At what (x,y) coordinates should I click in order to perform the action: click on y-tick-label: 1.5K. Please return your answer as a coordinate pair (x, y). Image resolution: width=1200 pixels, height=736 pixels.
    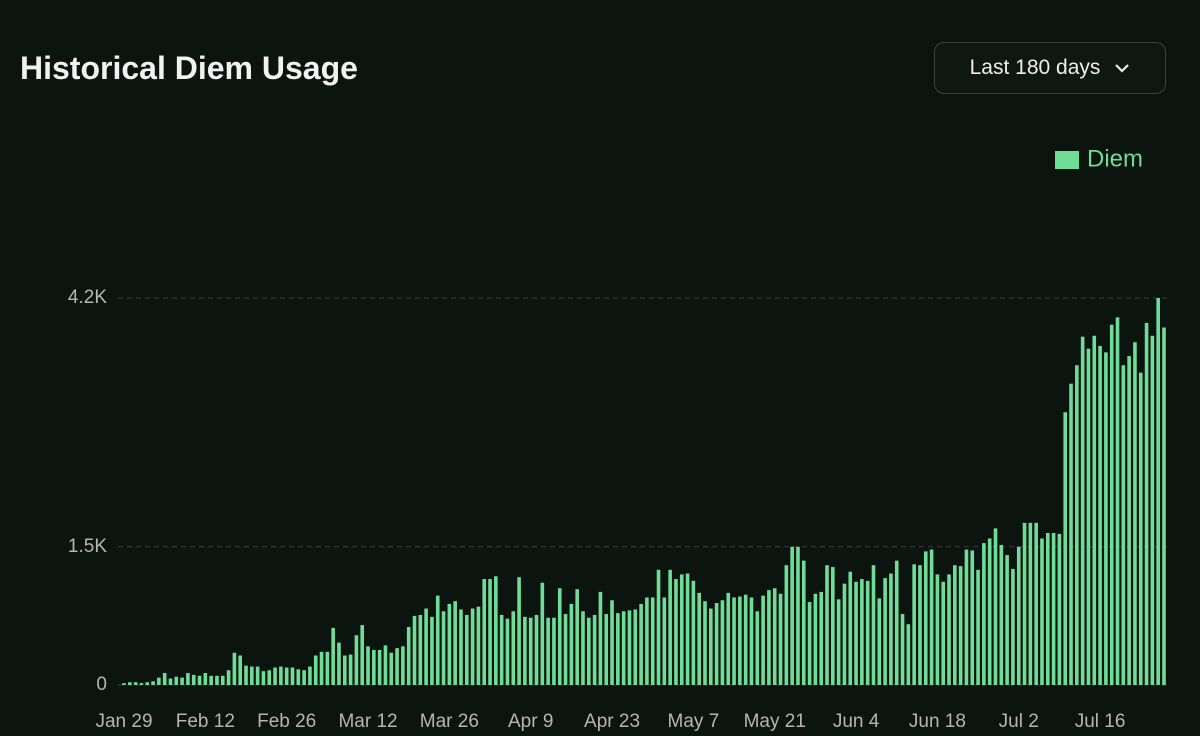
    Looking at the image, I should click on (87, 546).